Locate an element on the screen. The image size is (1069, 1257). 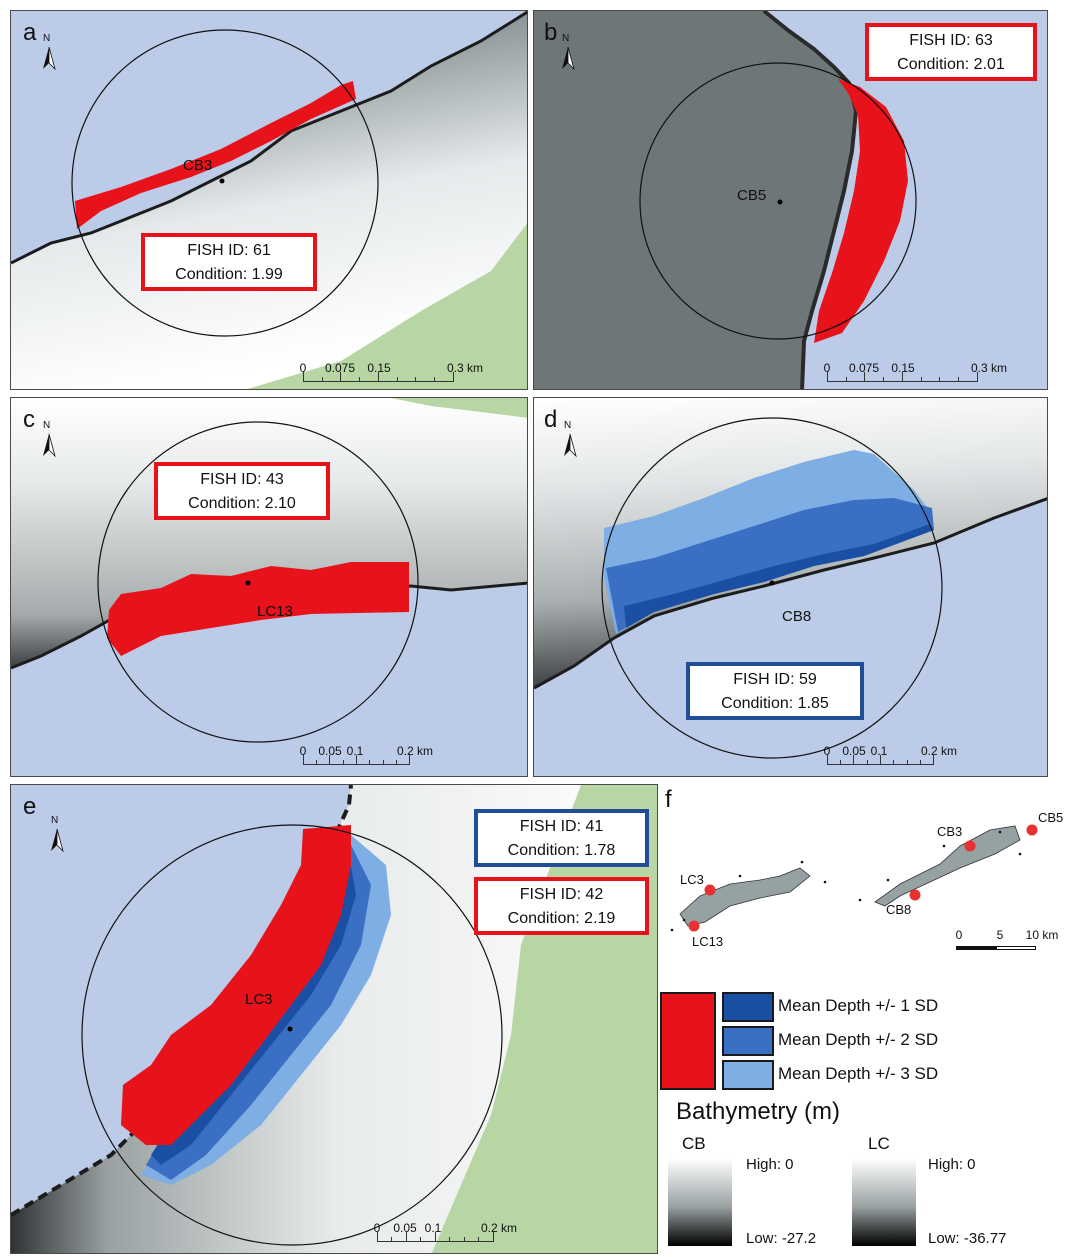
station-dots is located at coordinates (846, 881).